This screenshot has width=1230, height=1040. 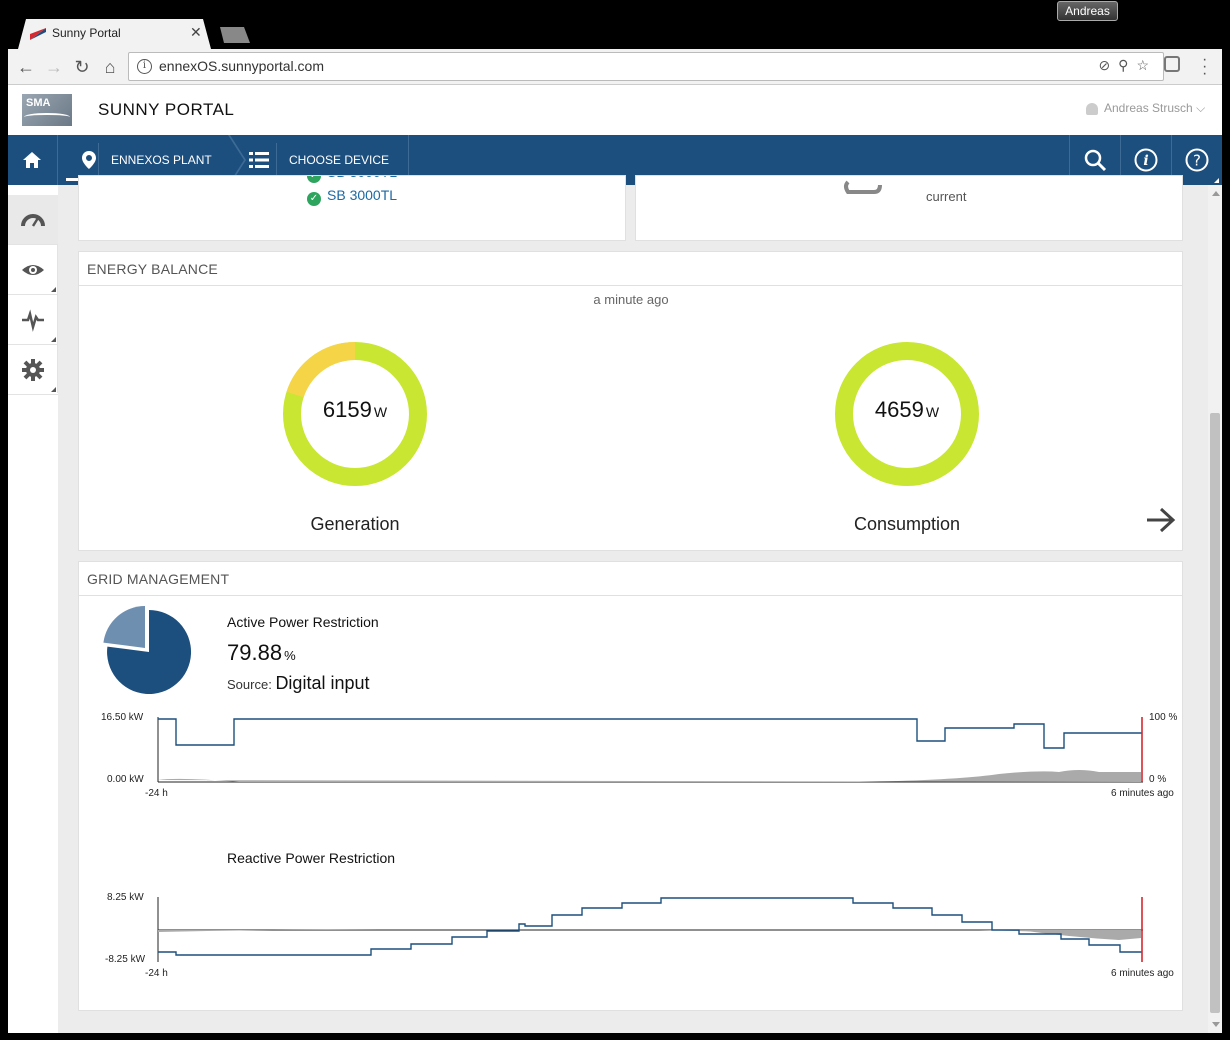 I want to click on nav-search, so click(x=1094, y=160).